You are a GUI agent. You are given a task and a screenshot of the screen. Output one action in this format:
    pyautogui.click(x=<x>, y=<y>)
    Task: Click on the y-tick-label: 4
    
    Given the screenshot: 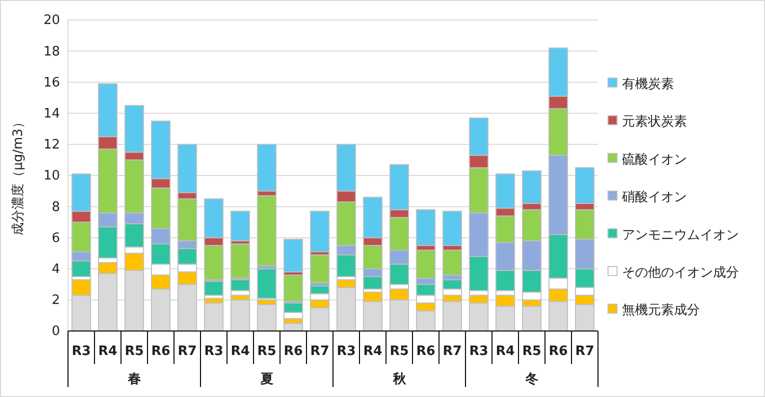 What is the action you would take?
    pyautogui.click(x=56, y=269)
    